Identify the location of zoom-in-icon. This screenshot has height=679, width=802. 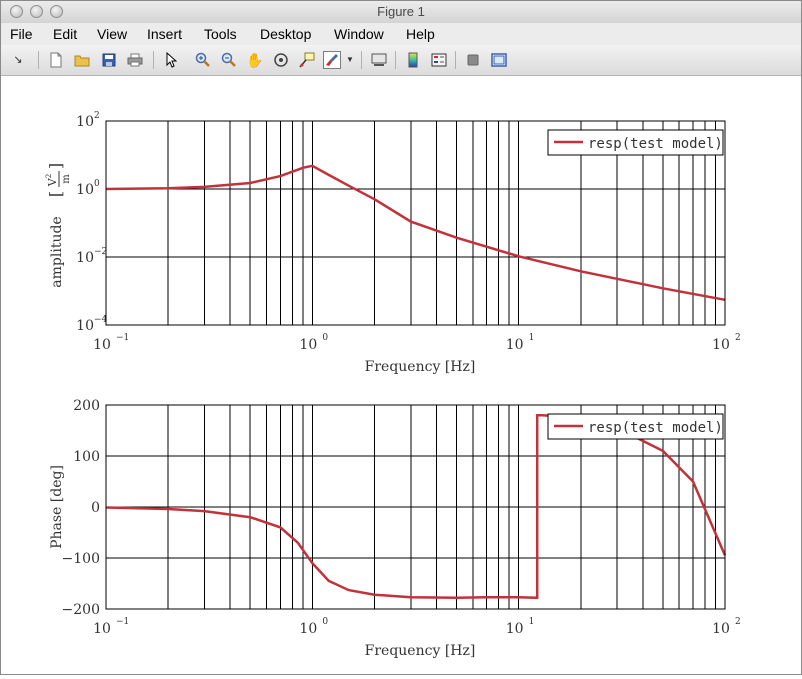
(203, 60).